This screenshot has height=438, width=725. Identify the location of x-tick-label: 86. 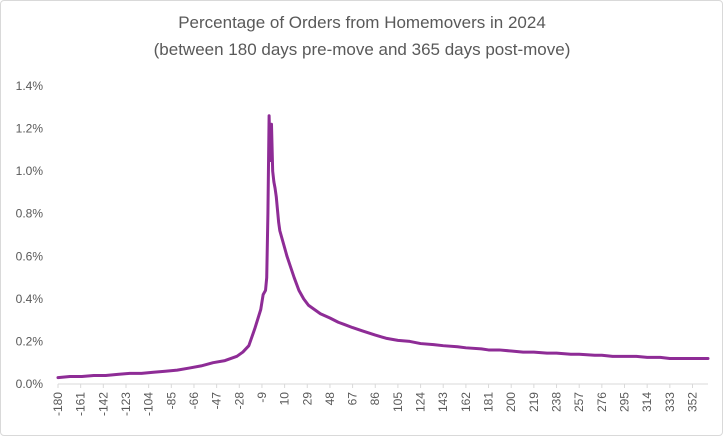
(375, 399).